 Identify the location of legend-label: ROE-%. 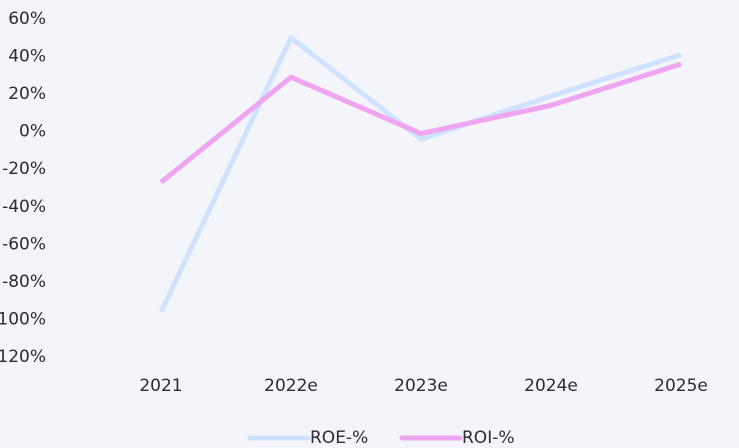
(339, 438).